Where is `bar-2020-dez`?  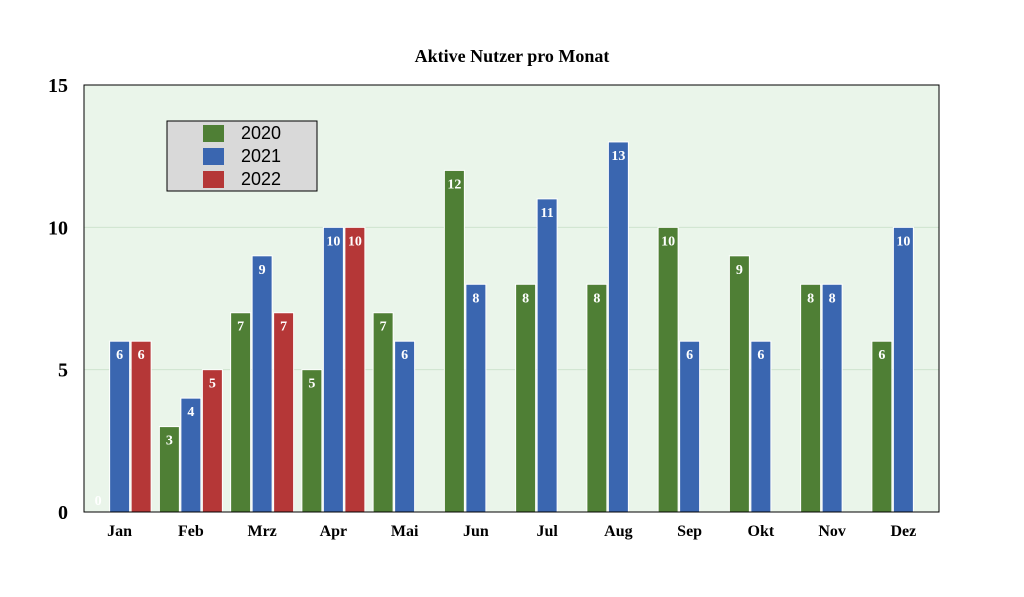 bar-2020-dez is located at coordinates (882, 426).